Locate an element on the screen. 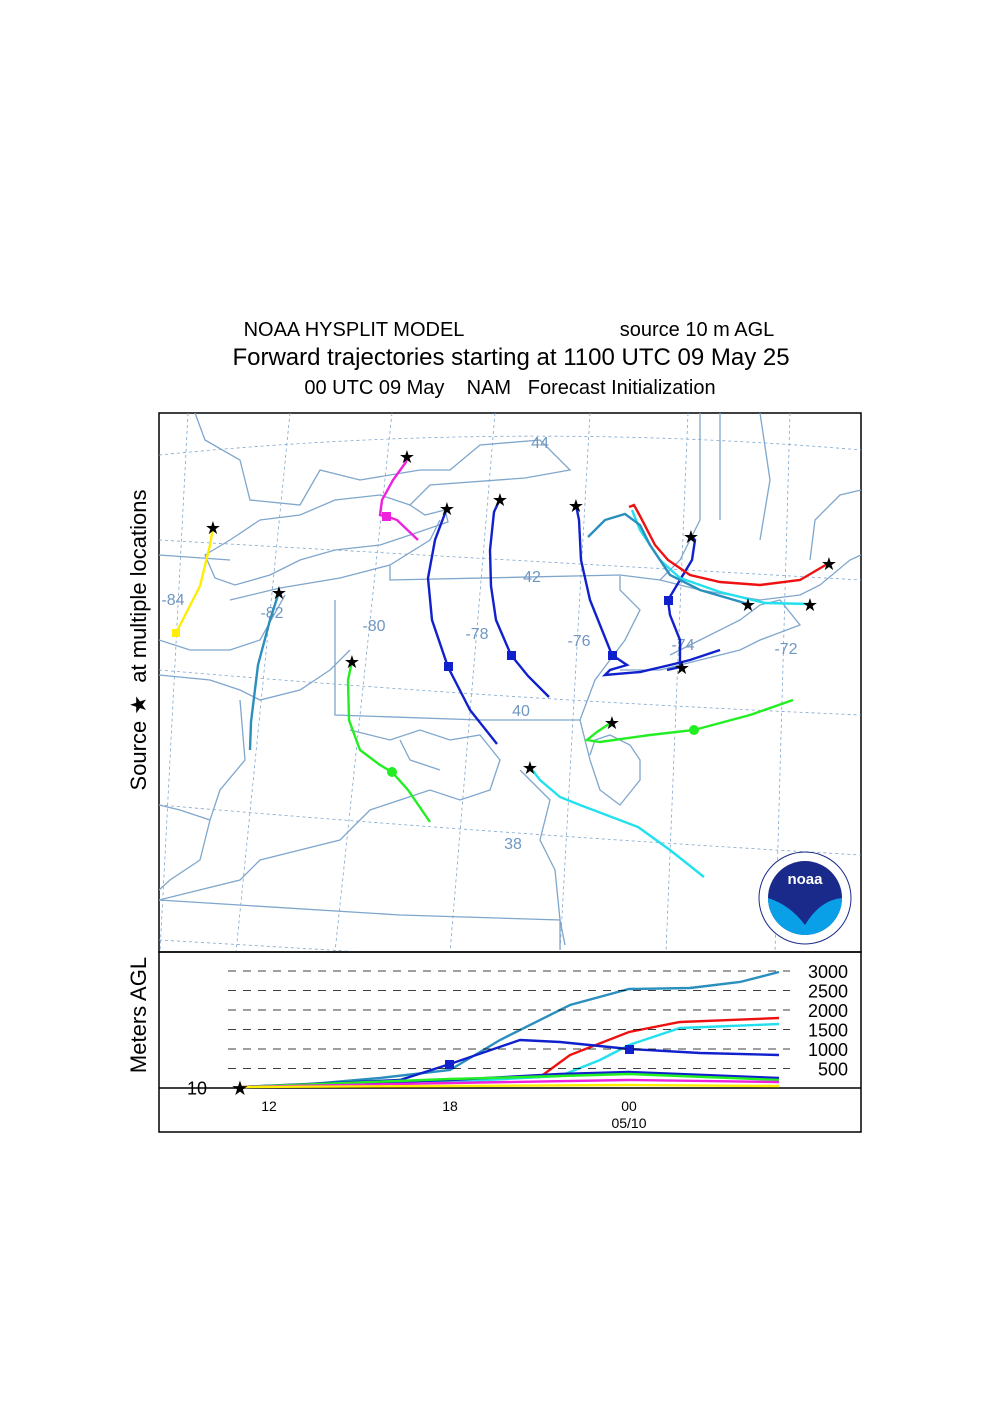 This screenshot has width=992, height=1408. height-tick-label: 2500 is located at coordinates (828, 992).